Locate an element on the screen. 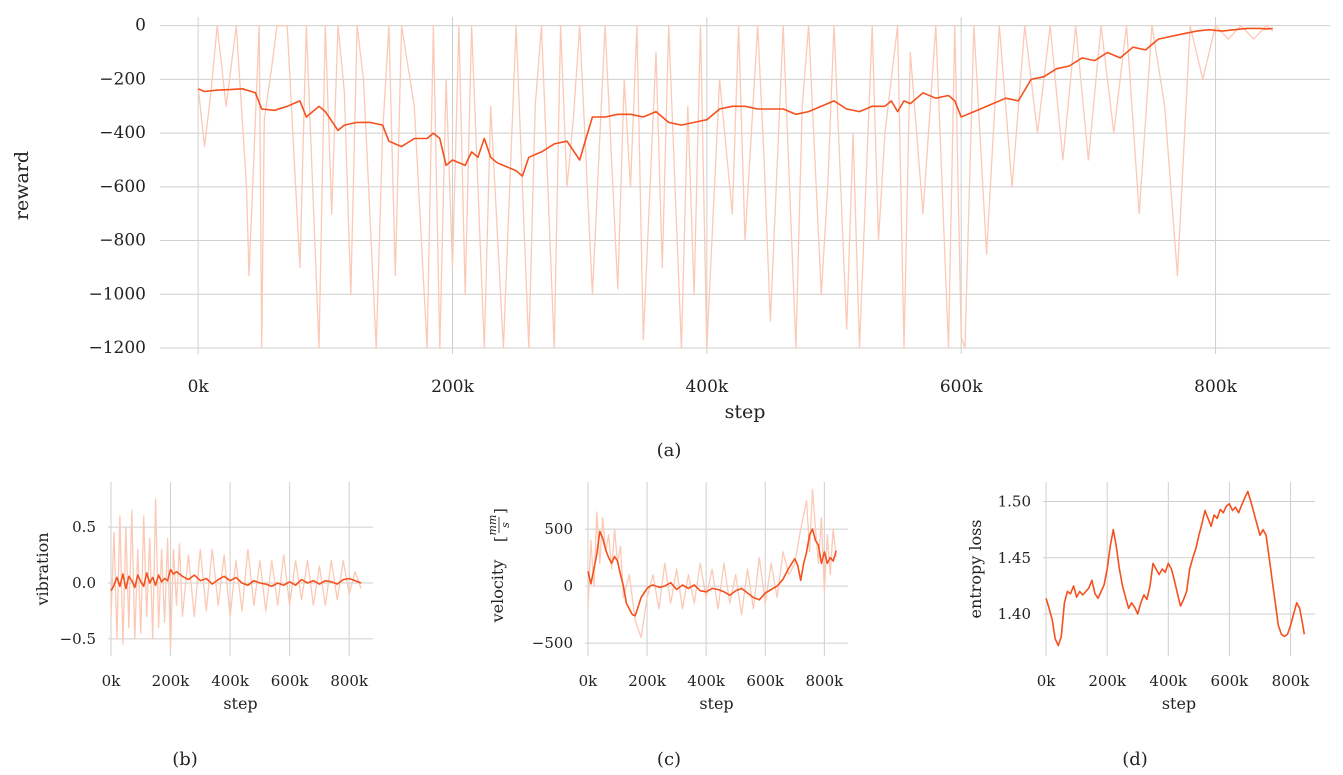 The image size is (1343, 775). unit-denominator: s is located at coordinates (505, 525).